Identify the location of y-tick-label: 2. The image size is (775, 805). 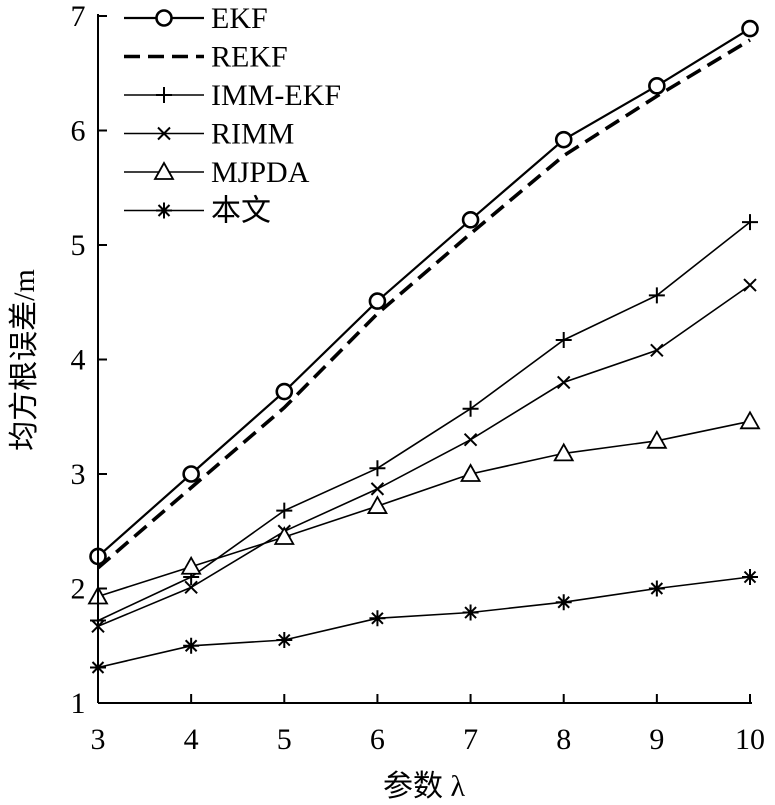
(78, 589).